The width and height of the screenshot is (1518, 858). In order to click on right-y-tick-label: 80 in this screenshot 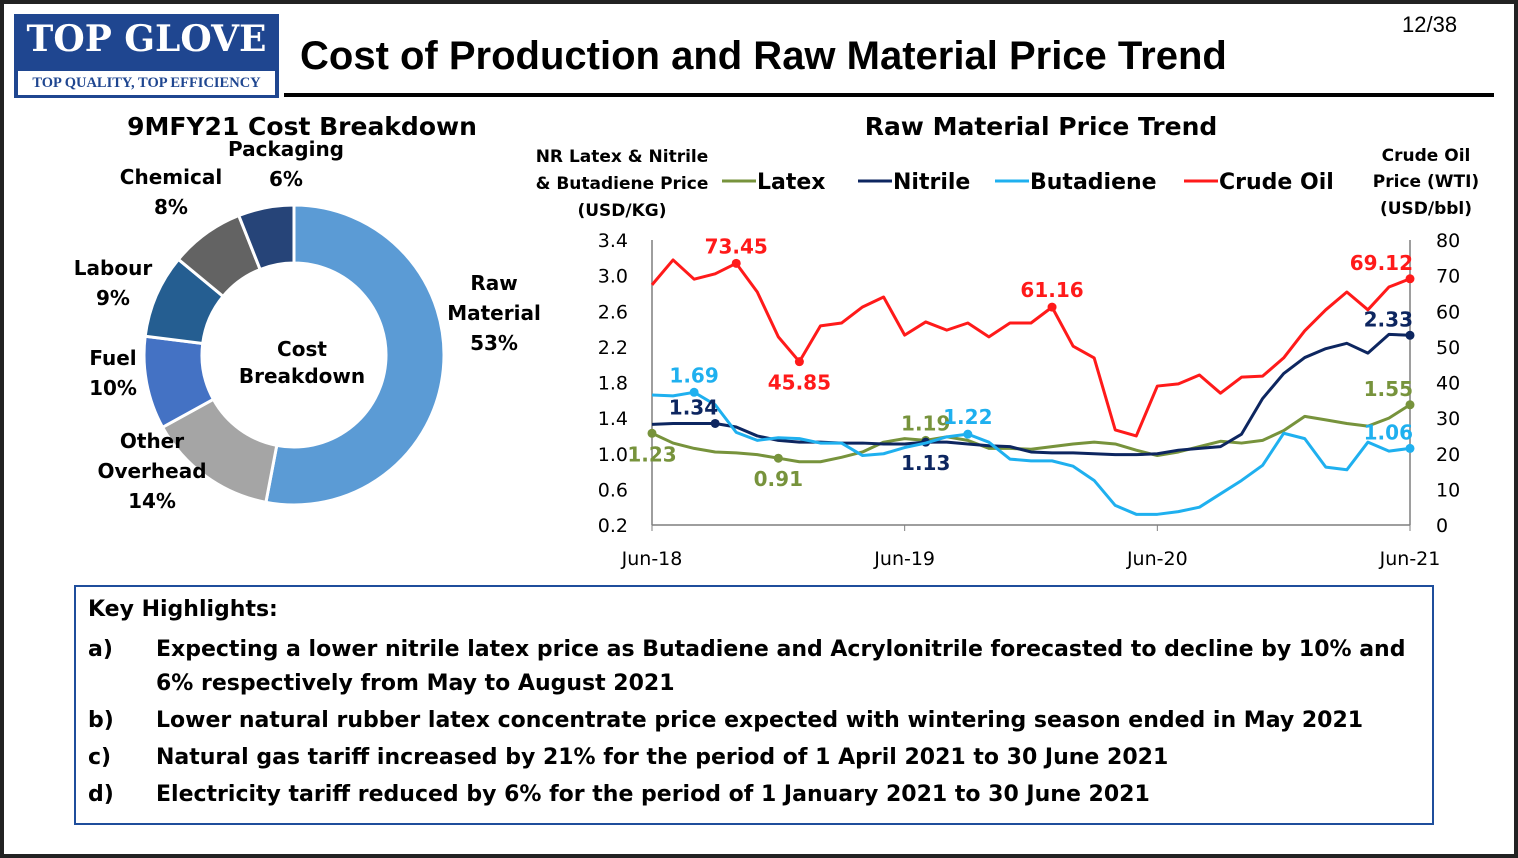, I will do `click(1448, 241)`.